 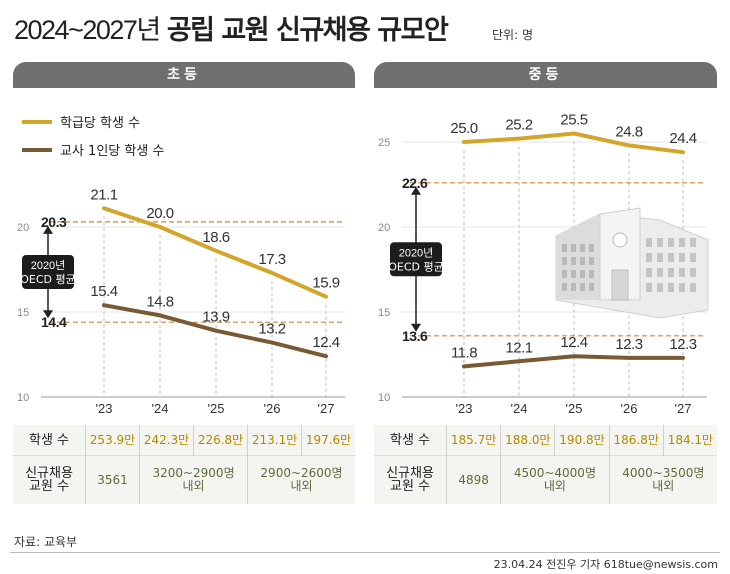 I want to click on table-cell: 213.1만, so click(x=275, y=440).